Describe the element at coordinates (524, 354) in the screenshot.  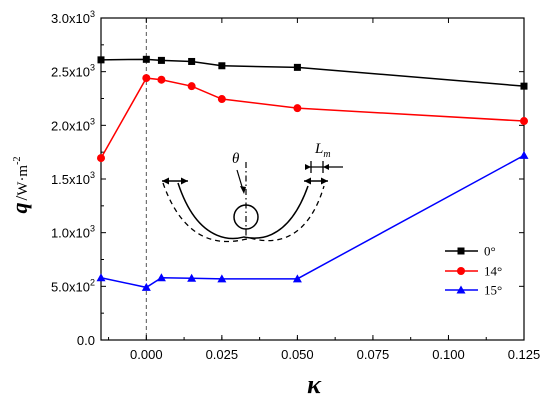
I see `x-tick-label: 0.125` at that location.